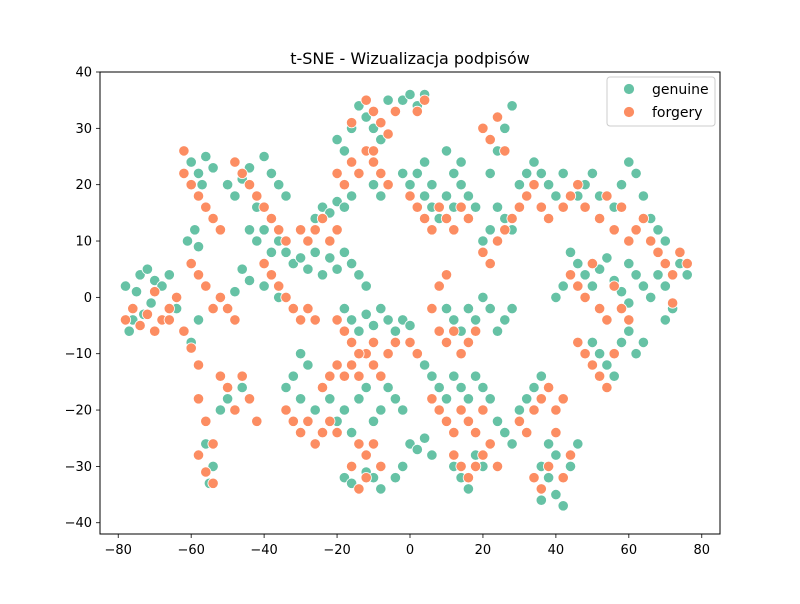 The height and width of the screenshot is (604, 800). I want to click on x-tick-label: 80, so click(701, 550).